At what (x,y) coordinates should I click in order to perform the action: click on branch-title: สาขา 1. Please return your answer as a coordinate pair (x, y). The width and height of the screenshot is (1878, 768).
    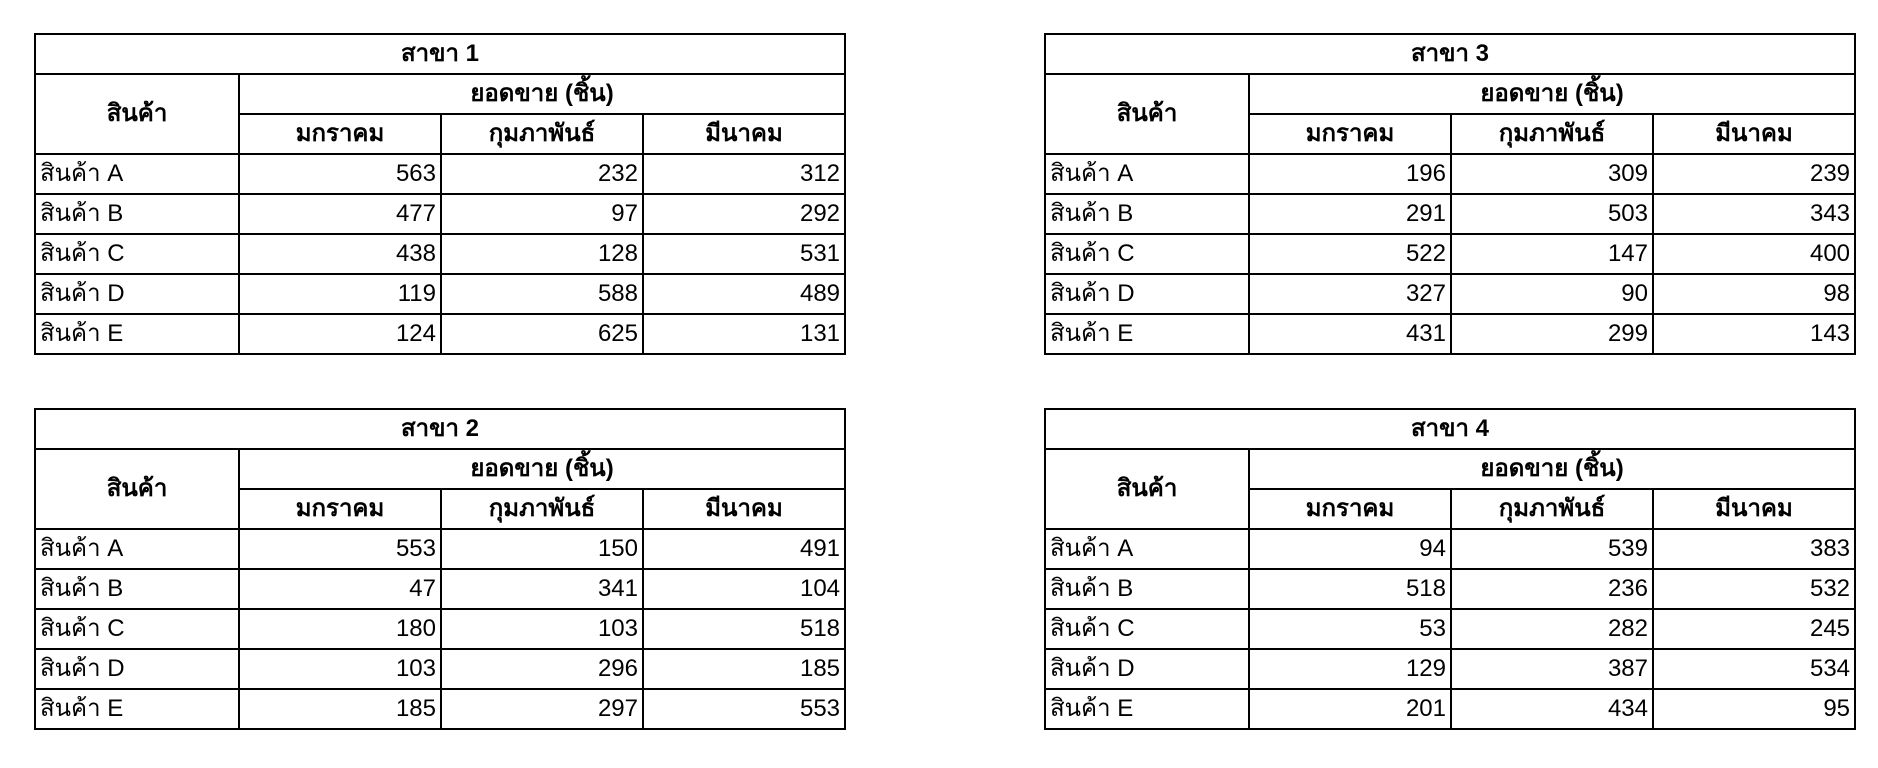
    Looking at the image, I should click on (440, 54).